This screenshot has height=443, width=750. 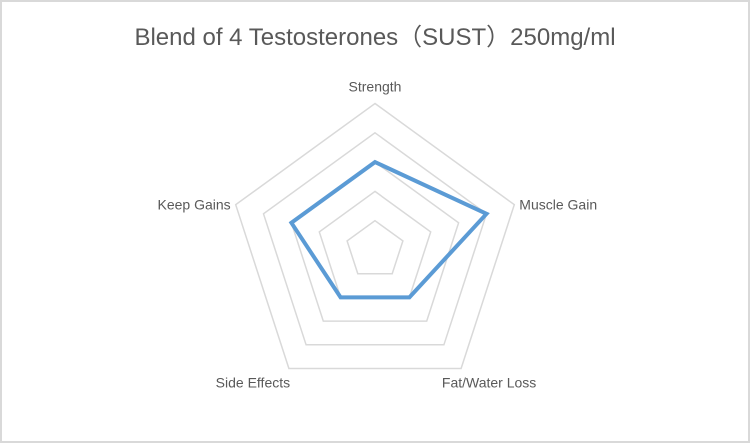 I want to click on axis-label-fat-water-loss: Fat/Water Loss, so click(x=489, y=383).